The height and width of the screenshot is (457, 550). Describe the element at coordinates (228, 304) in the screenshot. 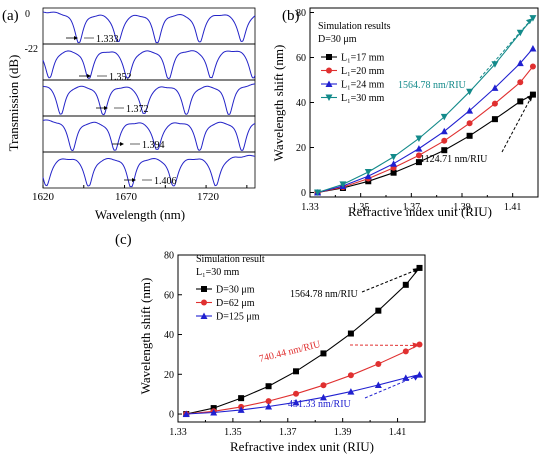

I see `panel-c-legend: D=30 μm D=62 μm D=125 μm` at that location.